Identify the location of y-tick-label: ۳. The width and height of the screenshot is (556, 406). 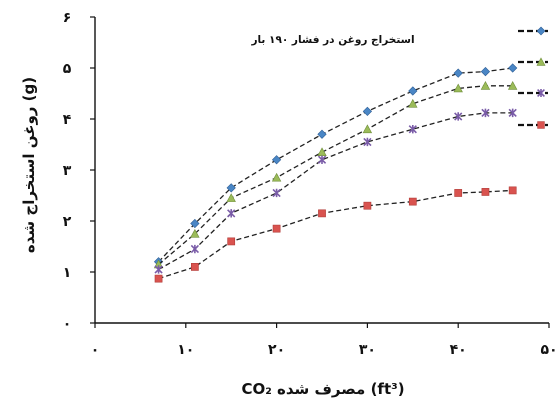
(67, 171).